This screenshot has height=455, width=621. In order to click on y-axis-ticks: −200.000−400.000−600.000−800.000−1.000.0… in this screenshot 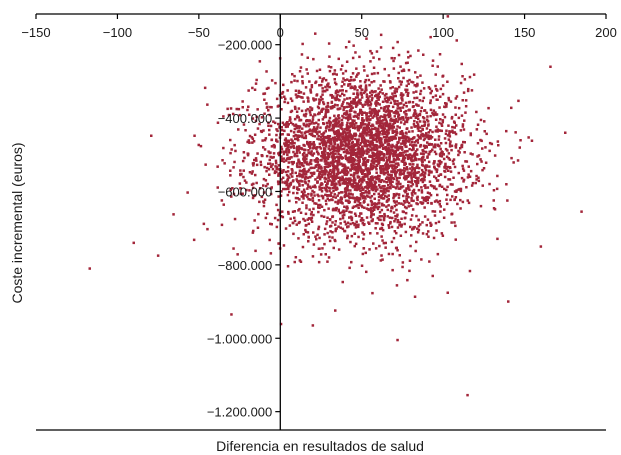, I will do `click(244, 229)`.